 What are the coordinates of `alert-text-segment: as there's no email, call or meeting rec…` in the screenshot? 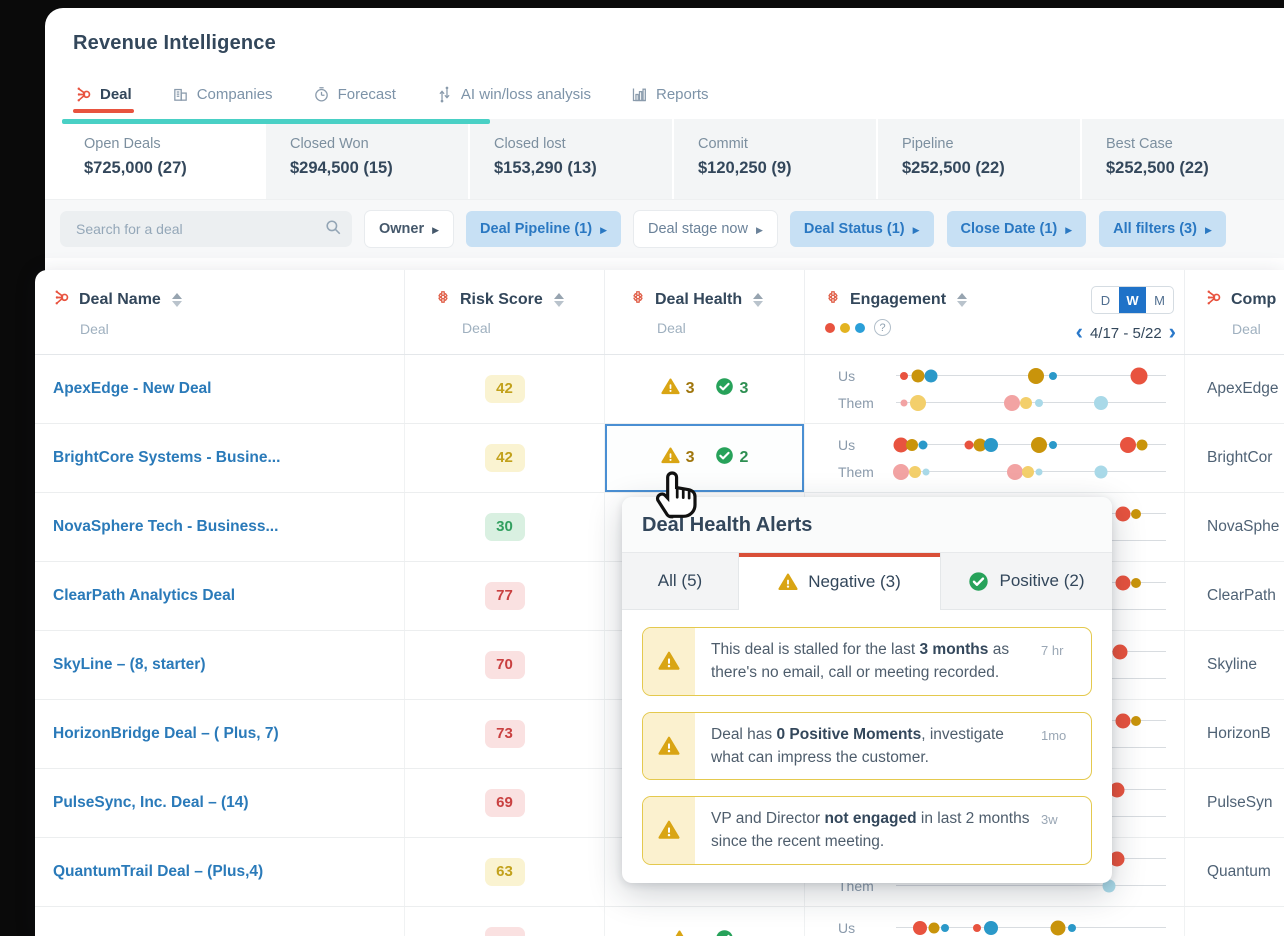 It's located at (860, 661).